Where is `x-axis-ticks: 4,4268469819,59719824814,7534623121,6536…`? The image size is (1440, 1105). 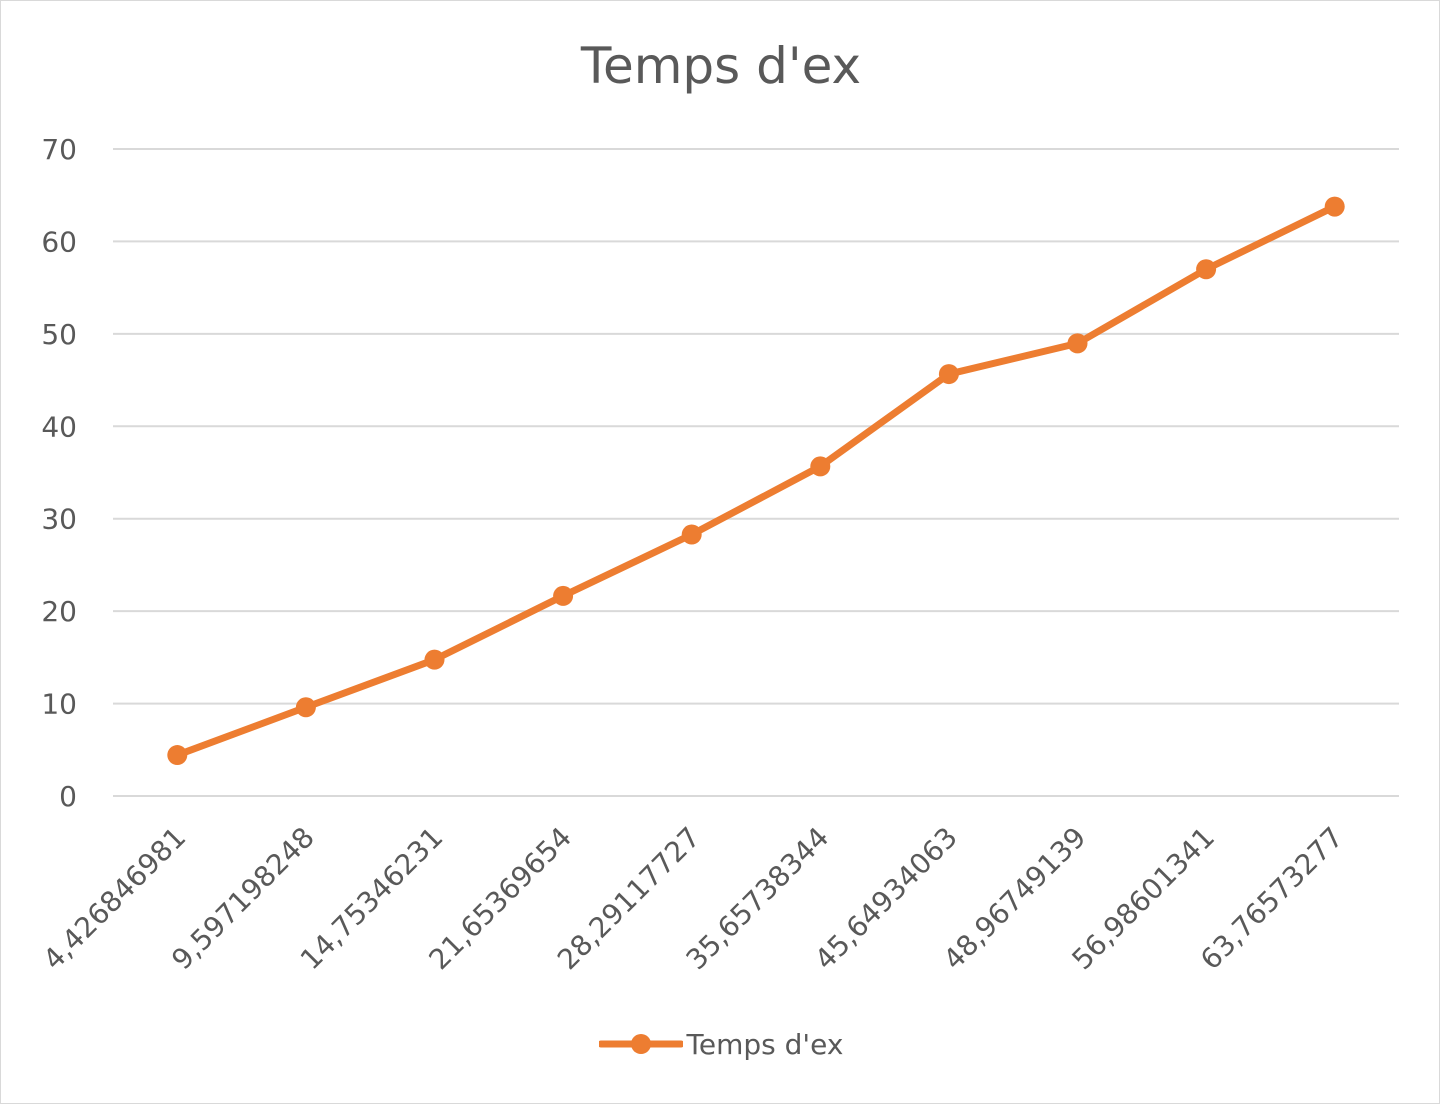
x-axis-ticks: 4,4268469819,59719824814,7534623121,6536… is located at coordinates (693, 899).